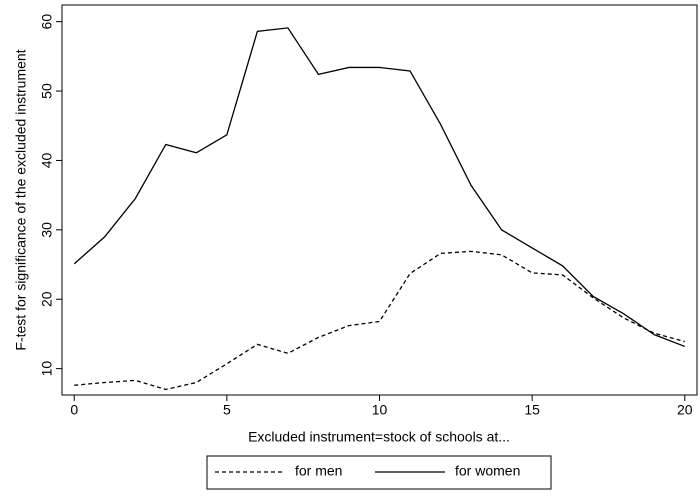 The image size is (700, 500). Describe the element at coordinates (227, 410) in the screenshot. I see `x-tick-label: 5` at that location.